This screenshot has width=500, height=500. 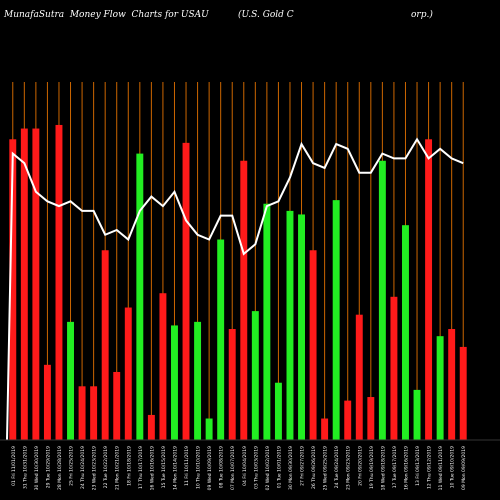 What do you see at coordinates (395, 467) in the screenshot?
I see `x-tick-label: 17 Tue 09/17/2019` at bounding box center [395, 467].